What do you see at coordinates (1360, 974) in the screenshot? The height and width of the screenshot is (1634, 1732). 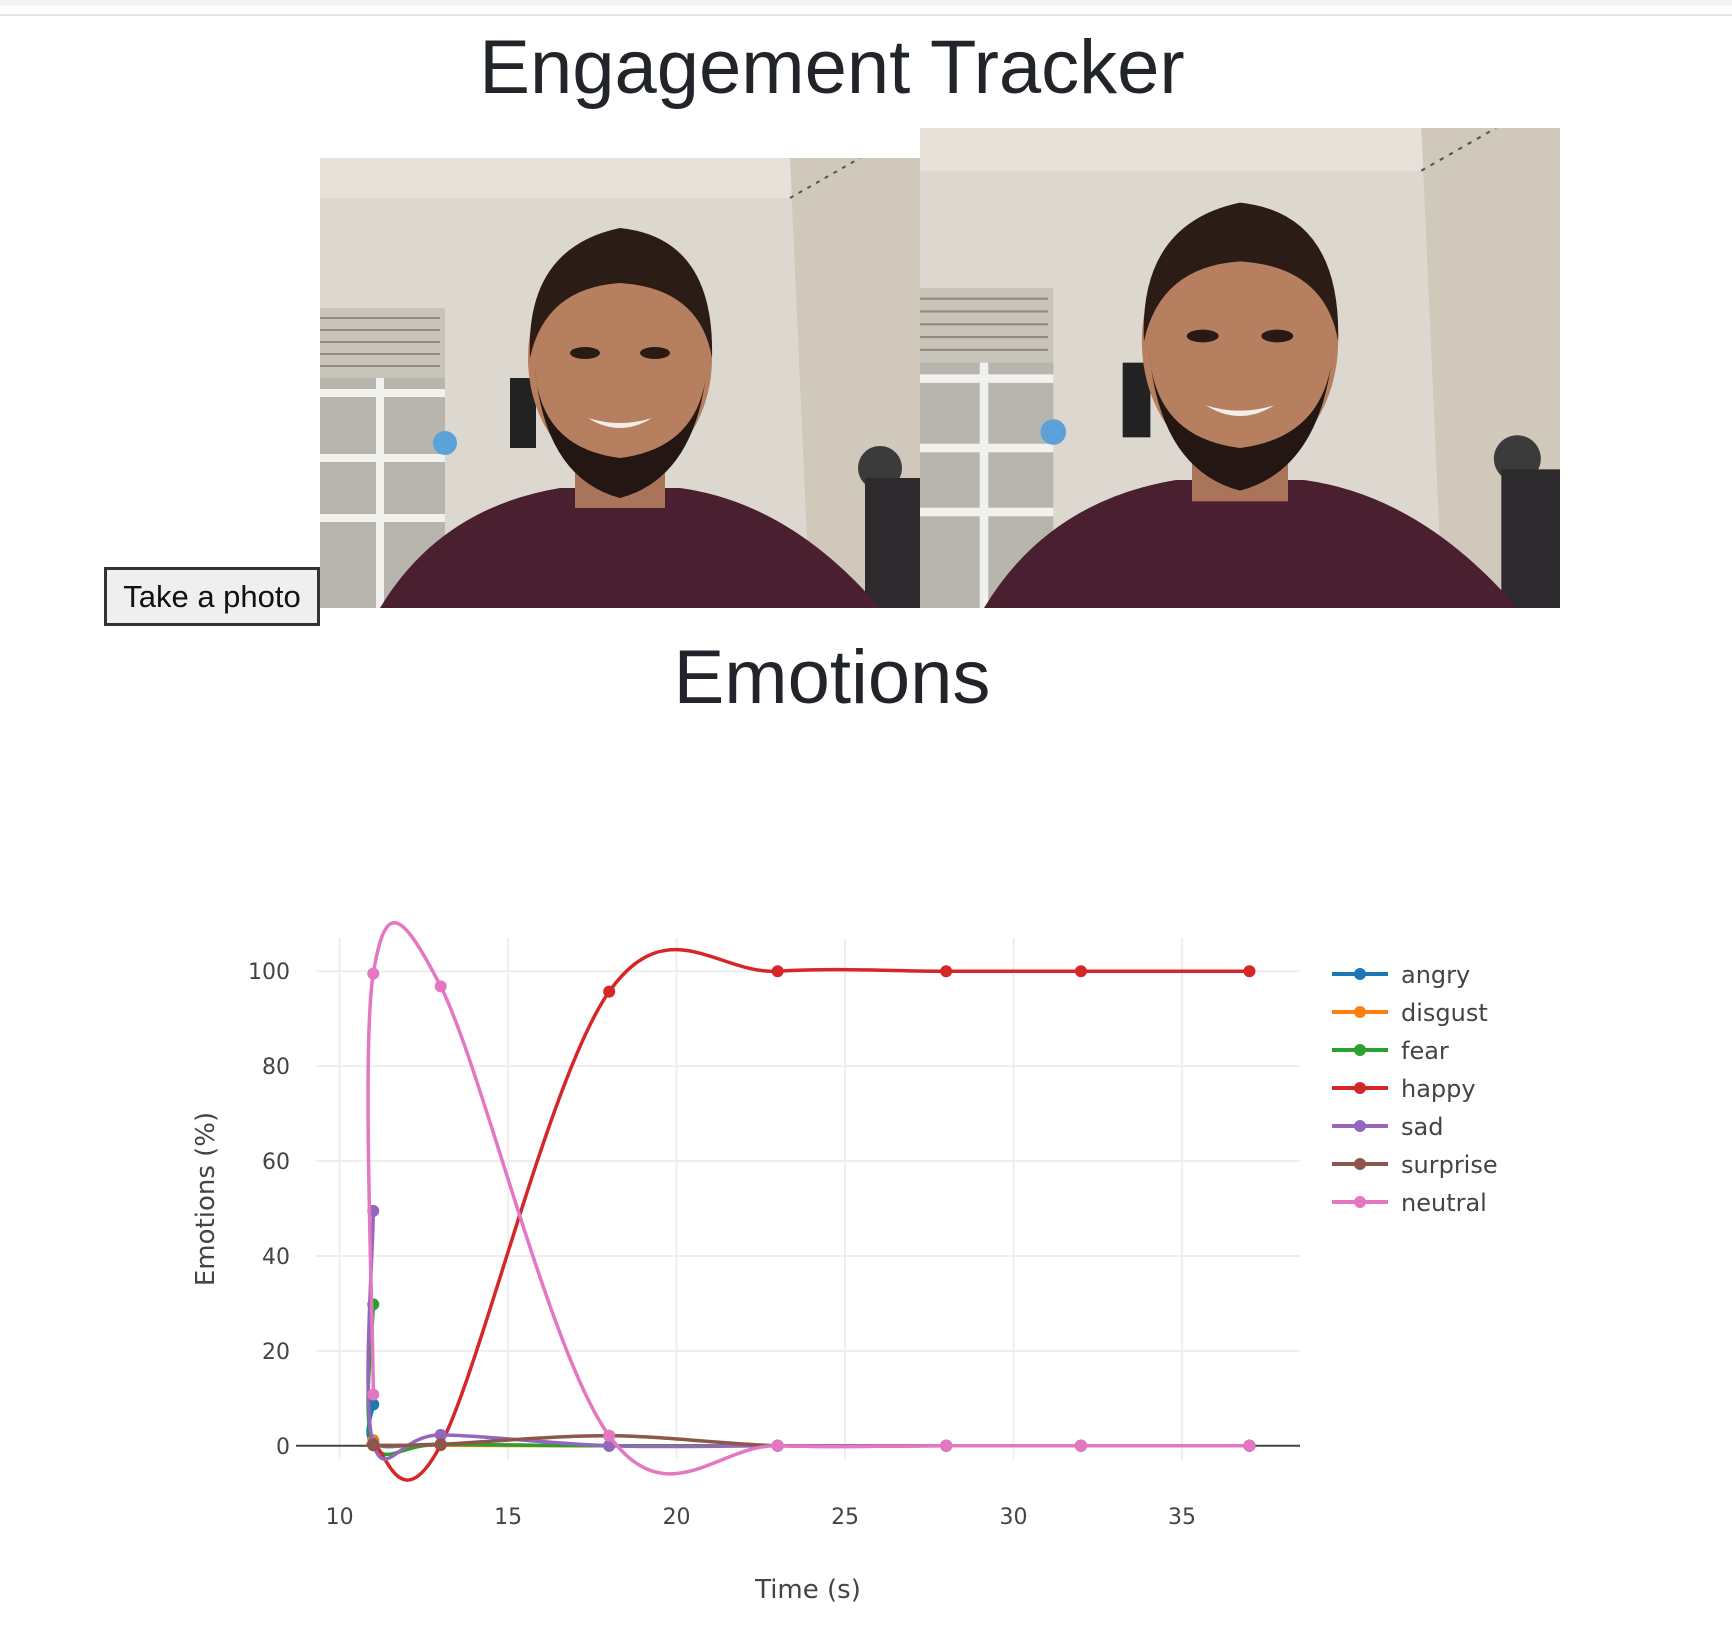 I see `legend-marker-angry` at bounding box center [1360, 974].